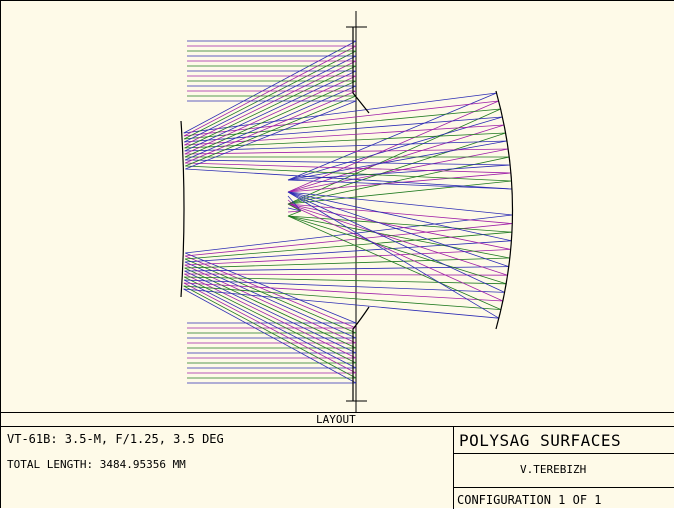  Describe the element at coordinates (504, 210) in the screenshot. I see `tertiary-mirror` at that location.